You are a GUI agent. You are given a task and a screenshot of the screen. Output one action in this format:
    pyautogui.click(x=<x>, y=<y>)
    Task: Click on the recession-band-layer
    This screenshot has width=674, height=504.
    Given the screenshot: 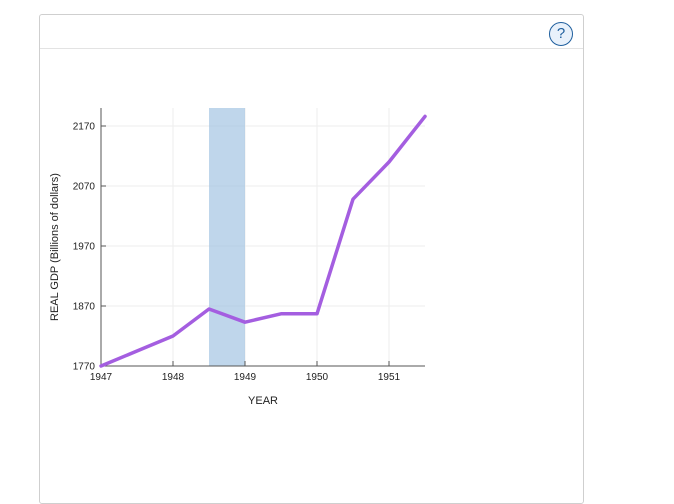 What is the action you would take?
    pyautogui.click(x=227, y=237)
    